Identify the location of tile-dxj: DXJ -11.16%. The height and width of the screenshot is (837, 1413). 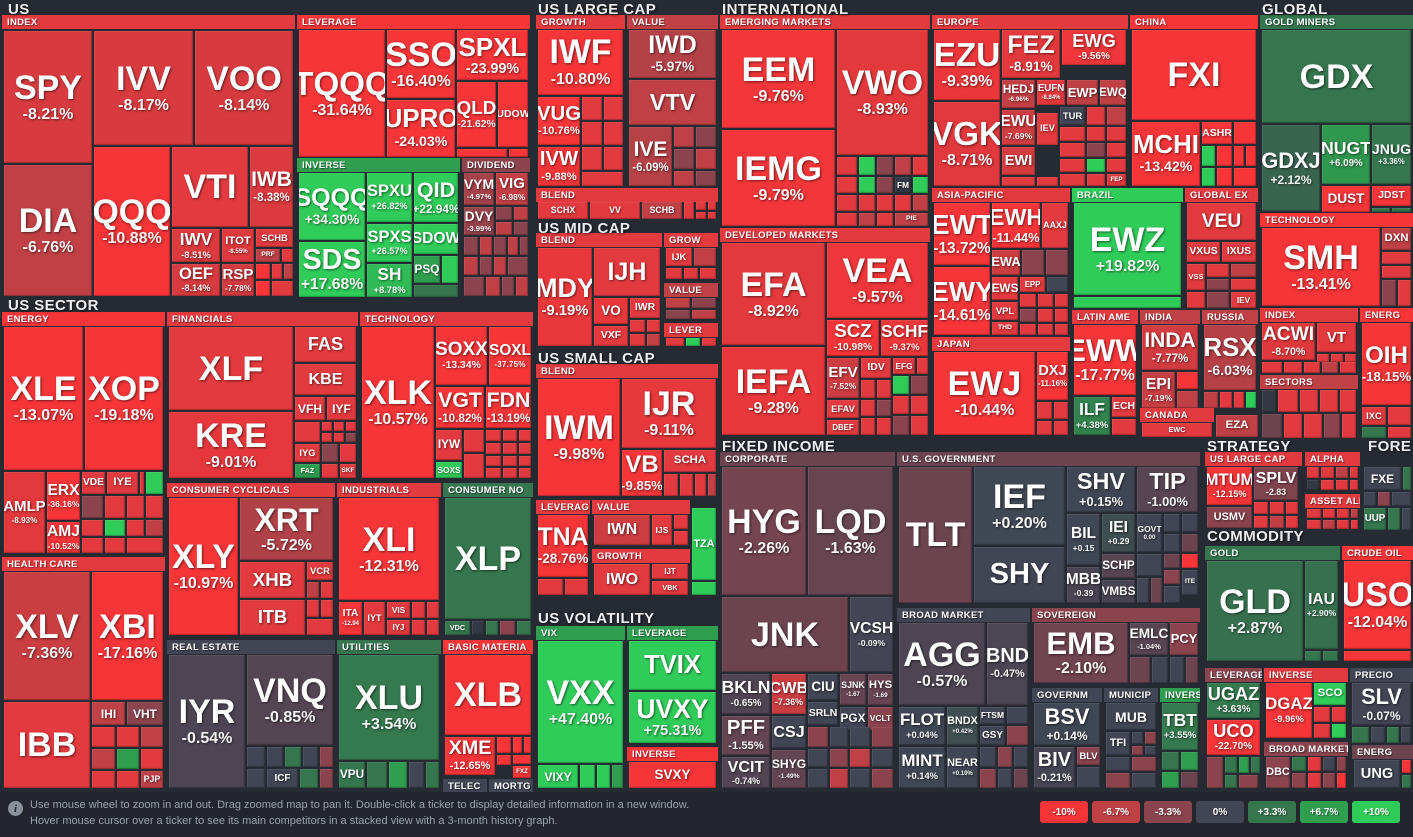
(1052, 376).